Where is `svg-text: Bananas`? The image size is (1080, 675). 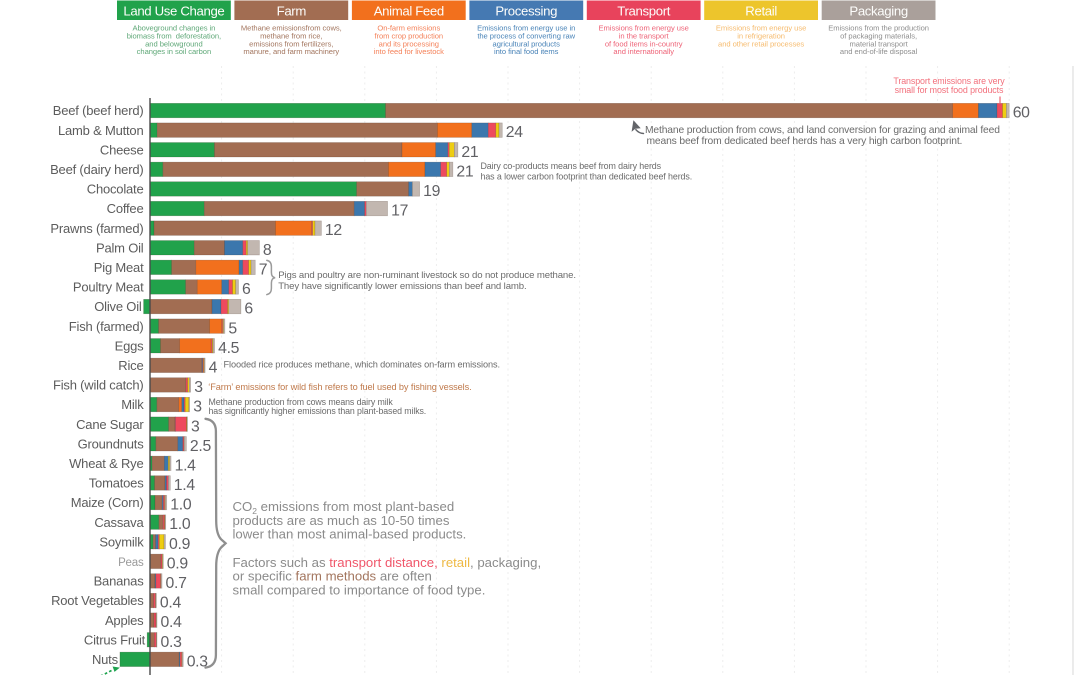 svg-text: Bananas is located at coordinates (119, 581).